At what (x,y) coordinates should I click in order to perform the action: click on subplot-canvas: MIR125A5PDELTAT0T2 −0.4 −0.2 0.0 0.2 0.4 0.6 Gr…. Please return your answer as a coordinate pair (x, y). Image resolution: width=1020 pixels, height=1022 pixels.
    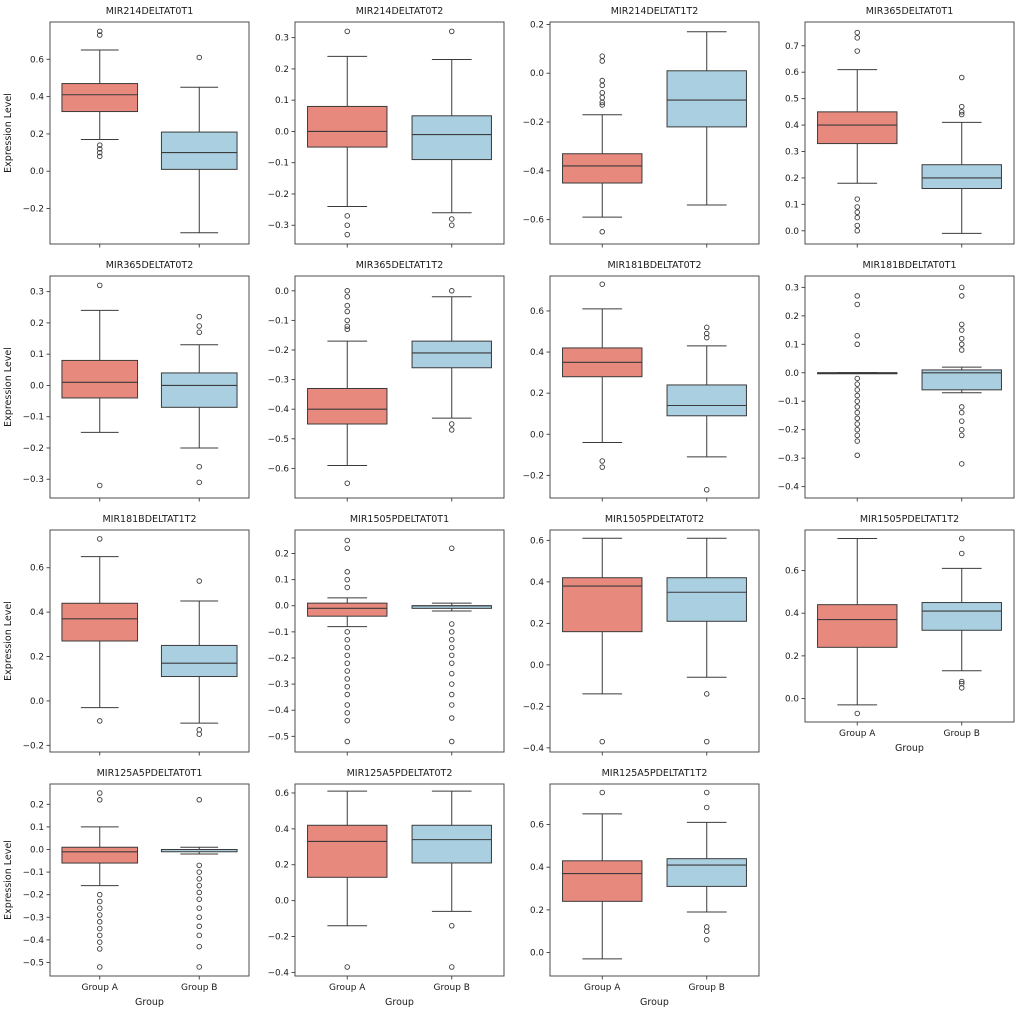
    Looking at the image, I should click on (386, 888).